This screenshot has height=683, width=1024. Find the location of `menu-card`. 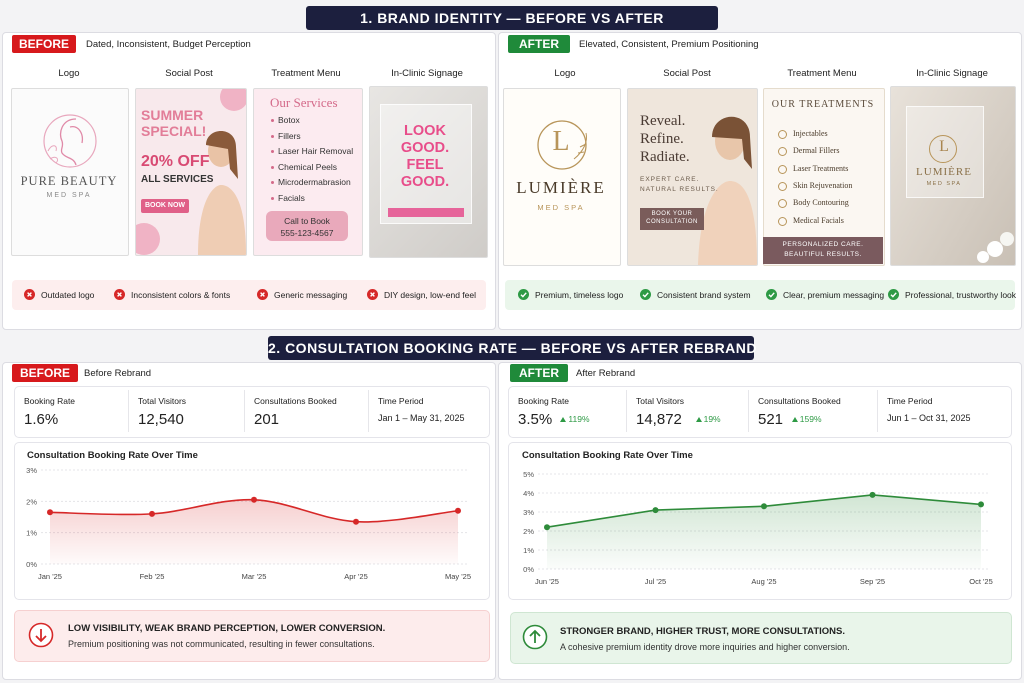

menu-card is located at coordinates (824, 177).